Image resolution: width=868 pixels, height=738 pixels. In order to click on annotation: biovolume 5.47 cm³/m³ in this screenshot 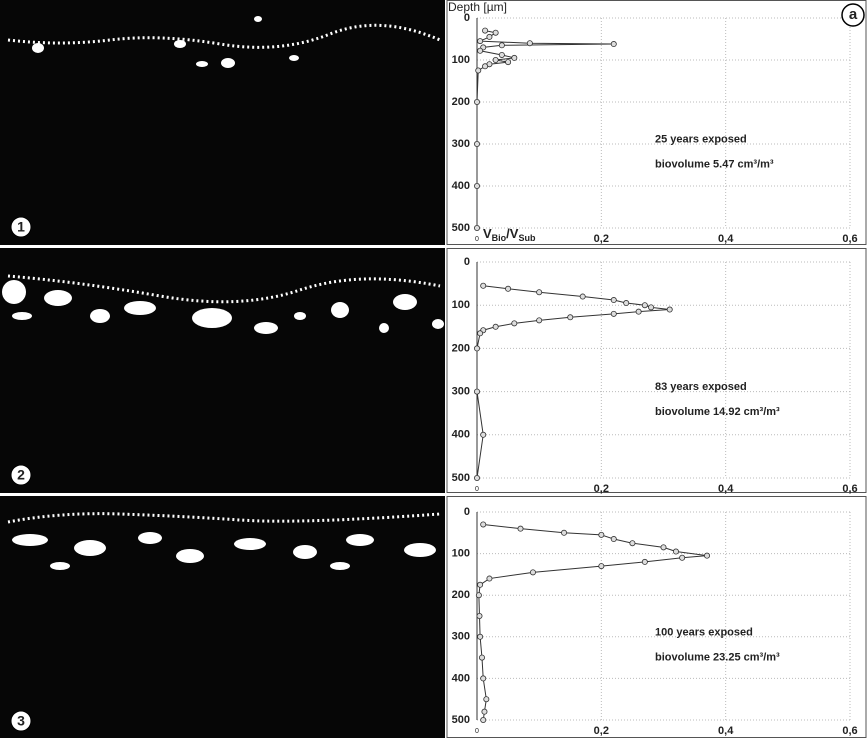, I will do `click(714, 165)`.